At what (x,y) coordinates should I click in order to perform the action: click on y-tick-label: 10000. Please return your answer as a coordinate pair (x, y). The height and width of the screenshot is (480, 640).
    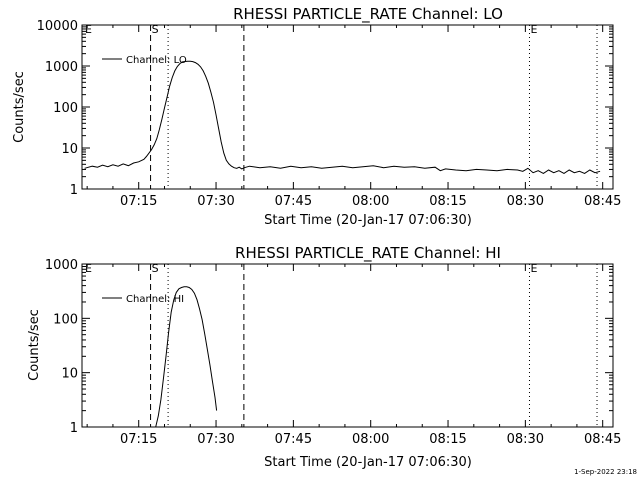
    Looking at the image, I should click on (57, 26).